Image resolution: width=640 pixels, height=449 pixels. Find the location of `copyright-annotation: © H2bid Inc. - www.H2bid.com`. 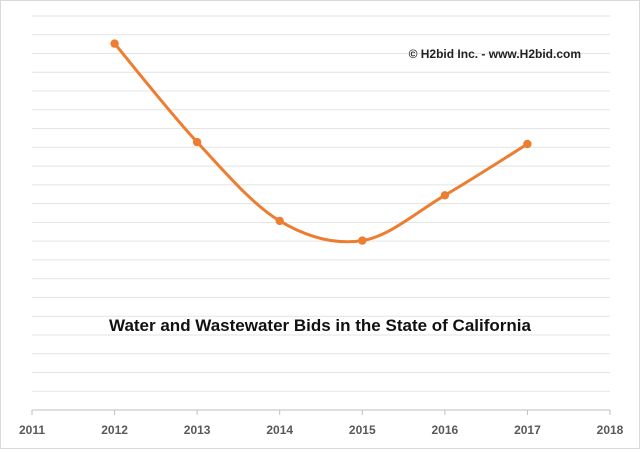

copyright-annotation: © H2bid Inc. - www.H2bid.com is located at coordinates (495, 54).